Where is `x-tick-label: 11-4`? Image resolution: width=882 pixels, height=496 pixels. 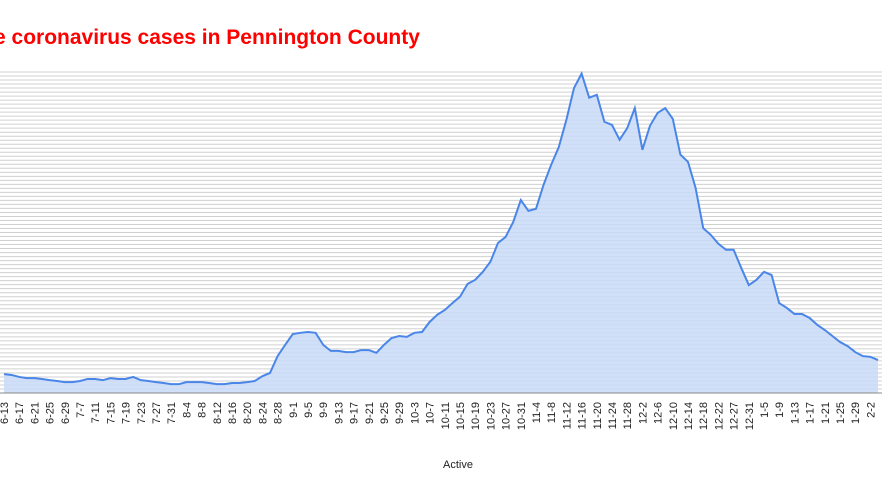 x-tick-label: 11-4 is located at coordinates (537, 412).